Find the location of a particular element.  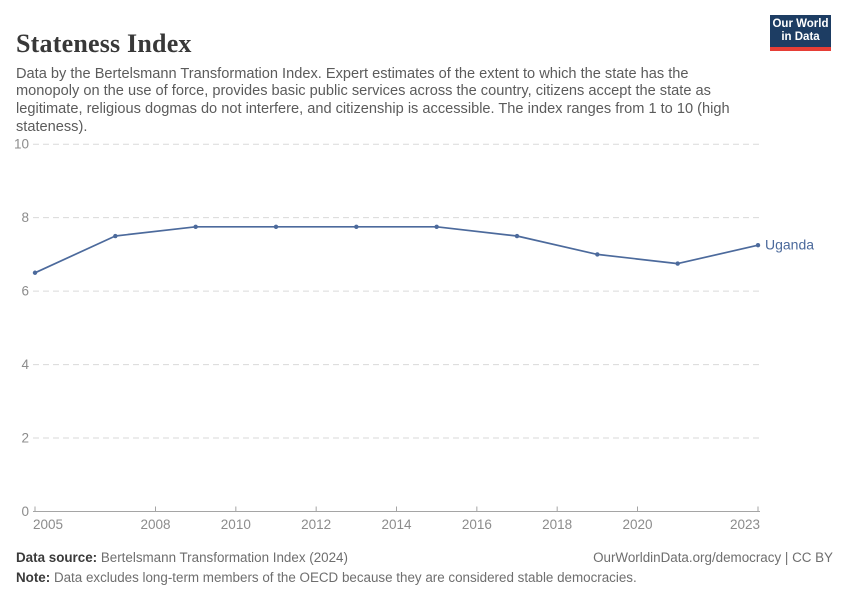

credit-link: OurWorldinData.org/democracy | CC BY is located at coordinates (713, 557).